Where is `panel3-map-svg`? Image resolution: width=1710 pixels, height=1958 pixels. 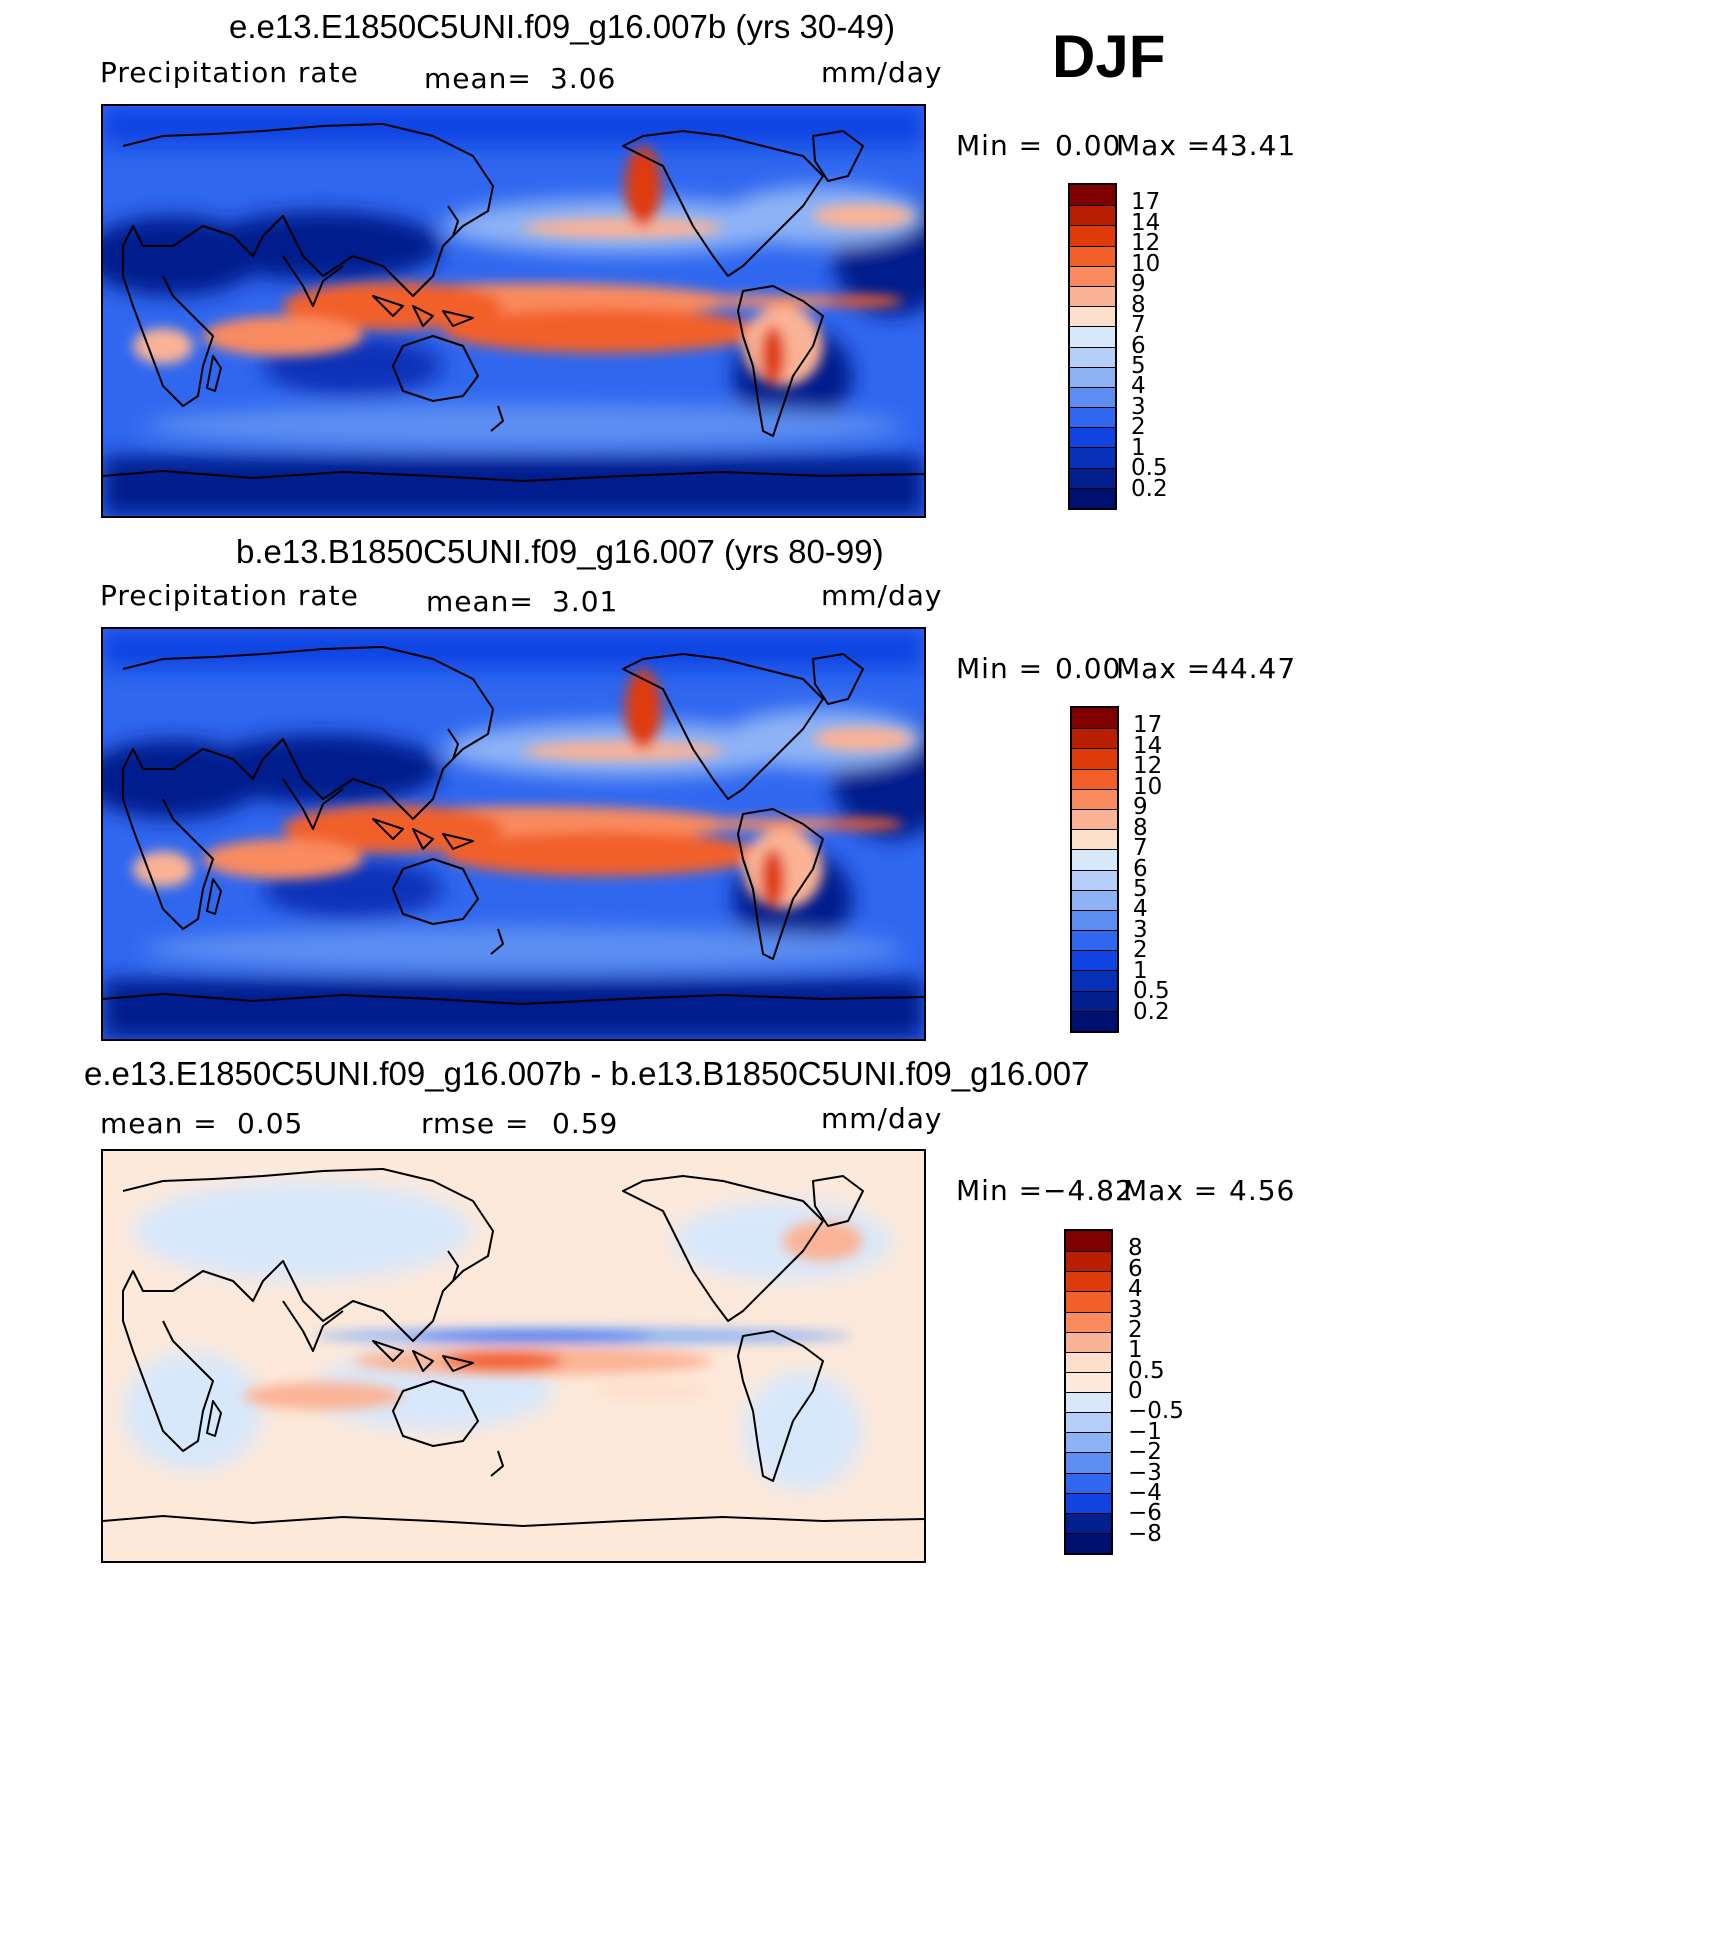
panel3-map-svg is located at coordinates (513, 1356).